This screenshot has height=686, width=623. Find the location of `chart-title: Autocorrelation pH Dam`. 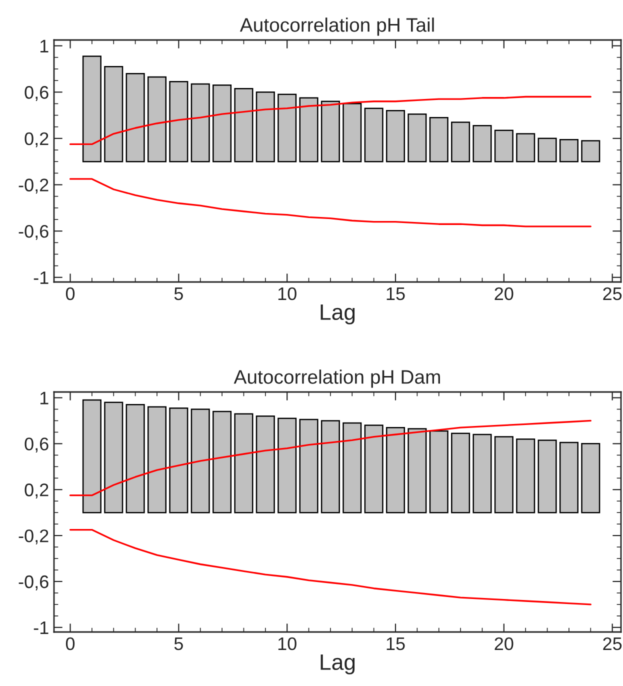

chart-title: Autocorrelation pH Dam is located at coordinates (337, 379).